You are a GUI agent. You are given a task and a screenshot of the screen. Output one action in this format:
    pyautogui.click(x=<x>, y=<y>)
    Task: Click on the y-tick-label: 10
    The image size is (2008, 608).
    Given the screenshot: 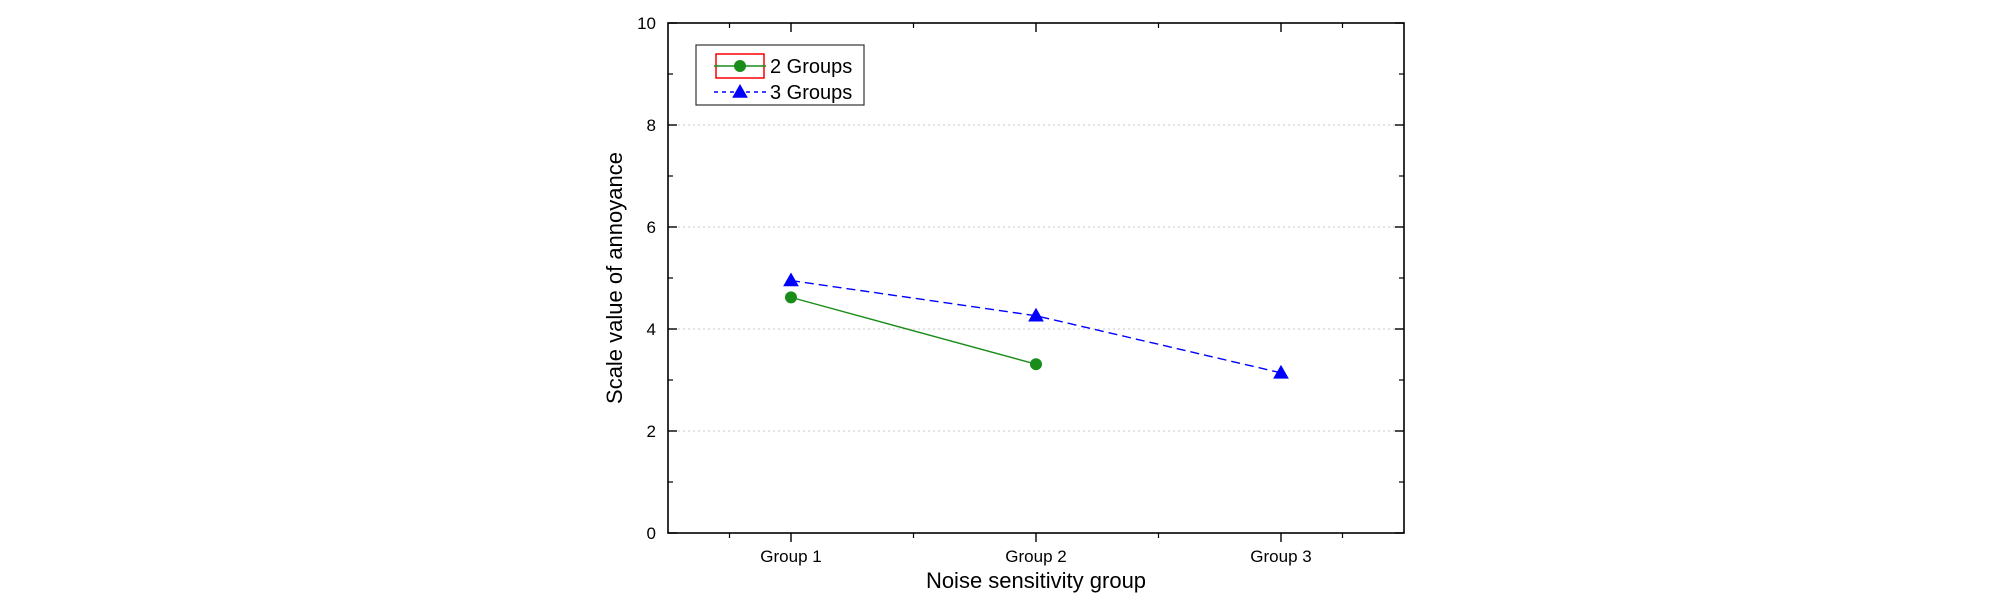 What is the action you would take?
    pyautogui.click(x=646, y=23)
    